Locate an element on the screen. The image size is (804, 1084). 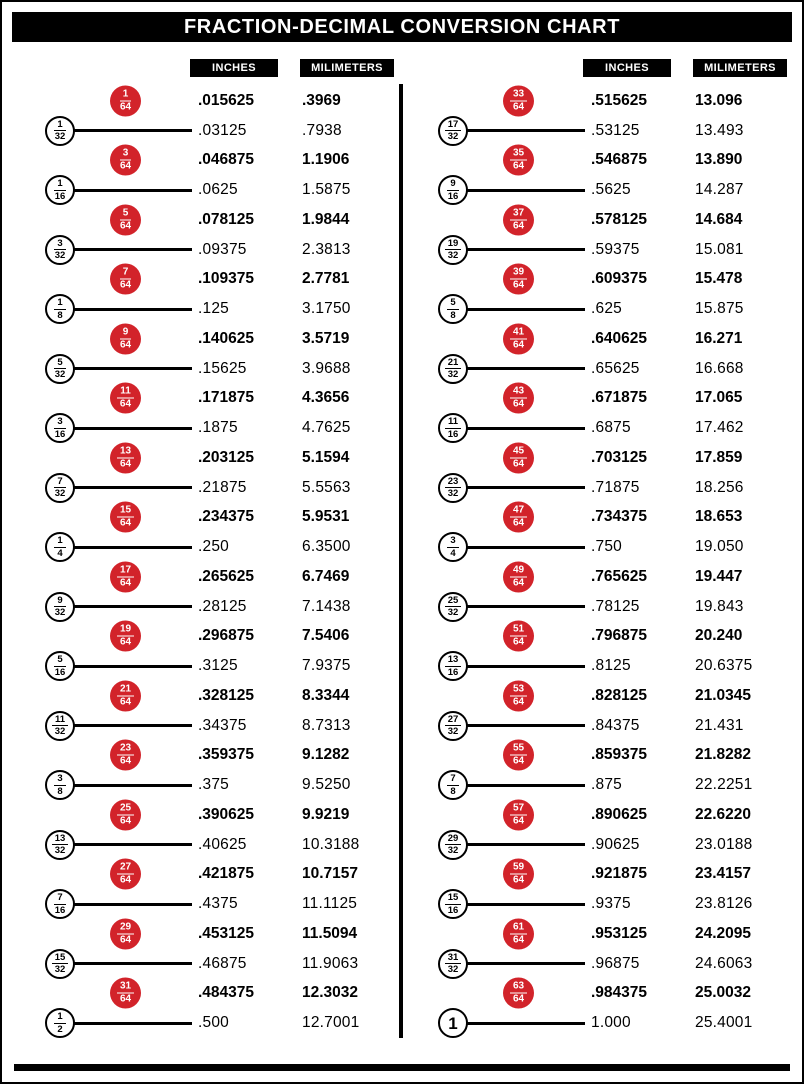
mm-value: 6.3500 is located at coordinates (326, 547).